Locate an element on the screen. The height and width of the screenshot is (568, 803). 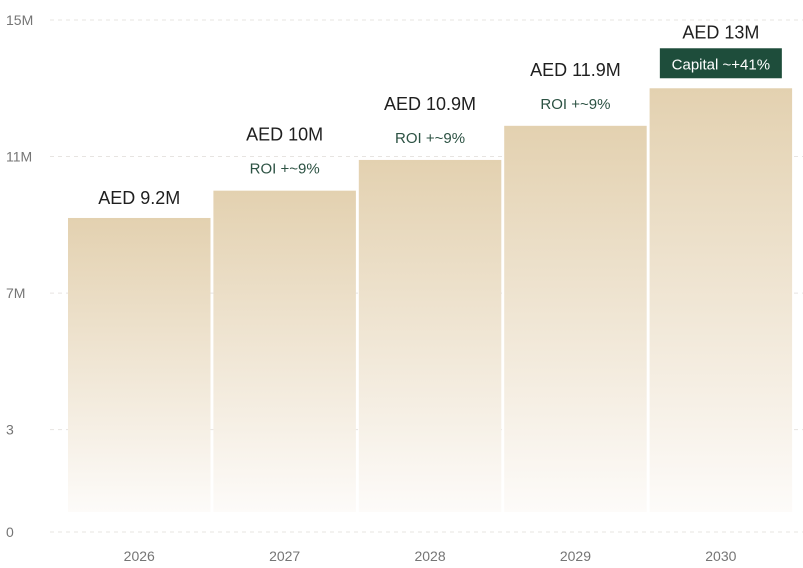
annotation-label: Capital ~+41% is located at coordinates (721, 64).